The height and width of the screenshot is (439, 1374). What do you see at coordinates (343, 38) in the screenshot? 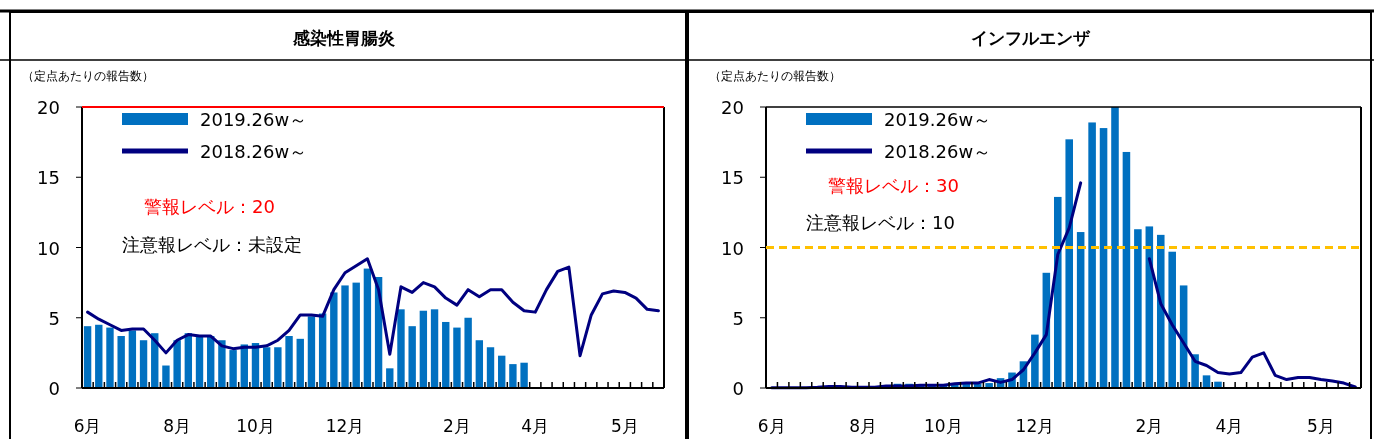
I see `chart-title: 感染性胃腸炎` at bounding box center [343, 38].